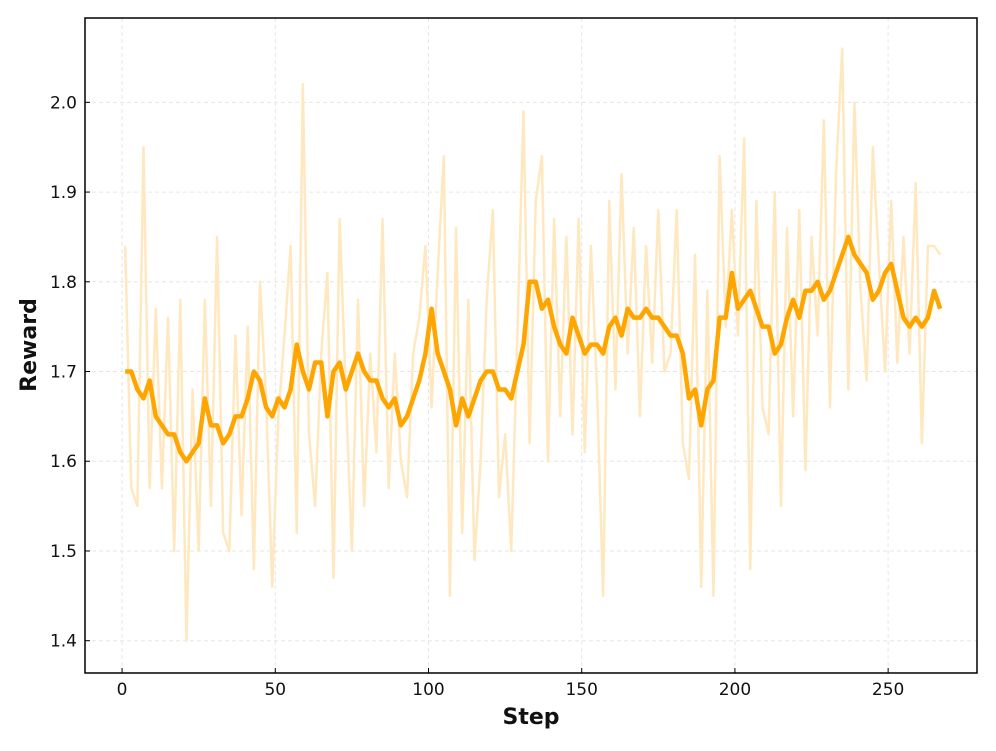 Image resolution: width=996 pixels, height=751 pixels. What do you see at coordinates (63, 552) in the screenshot?
I see `y-tick-label: 1.5` at bounding box center [63, 552].